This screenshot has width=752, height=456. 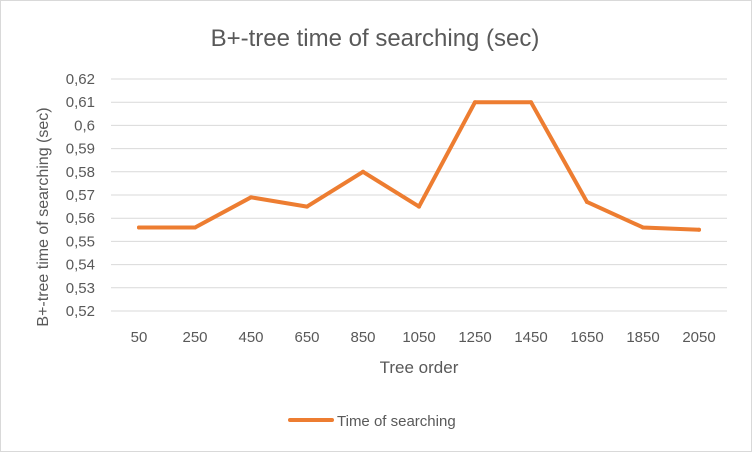 What do you see at coordinates (306, 337) in the screenshot?
I see `x-tick-label: 650` at bounding box center [306, 337].